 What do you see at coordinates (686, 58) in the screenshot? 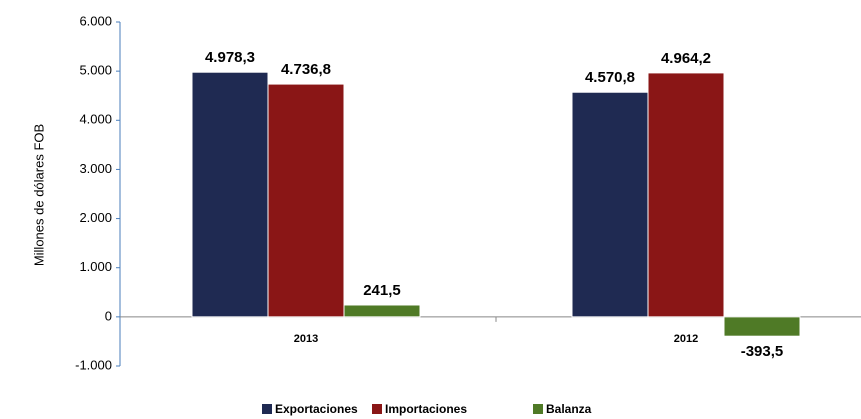
I see `data-label: 4.964,2` at bounding box center [686, 58].